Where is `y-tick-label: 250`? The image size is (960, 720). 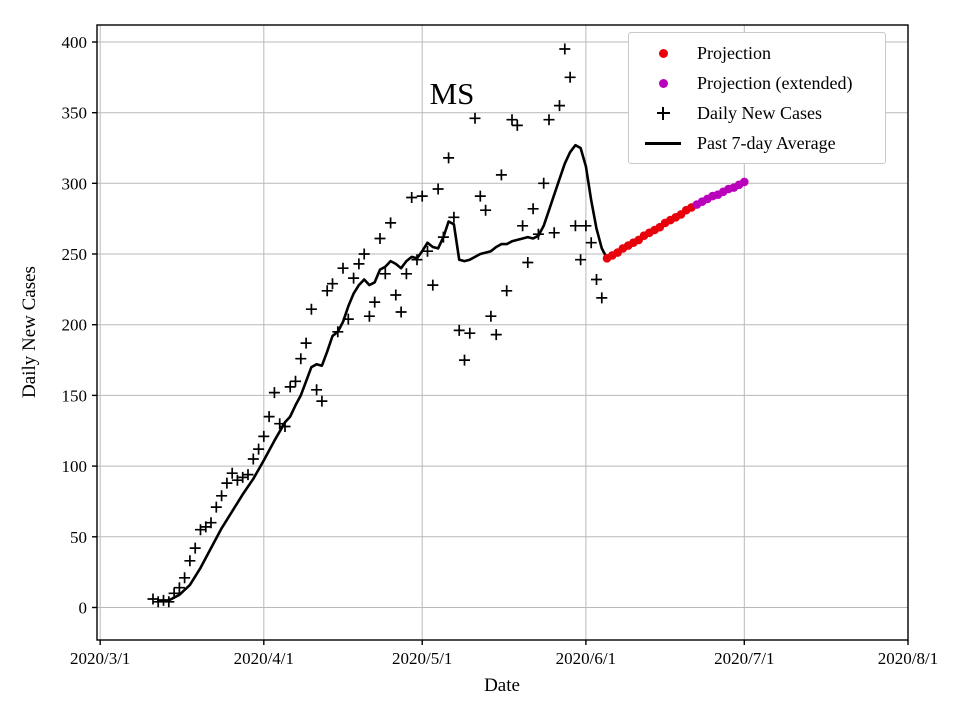
y-tick-label: 250 is located at coordinates (75, 254).